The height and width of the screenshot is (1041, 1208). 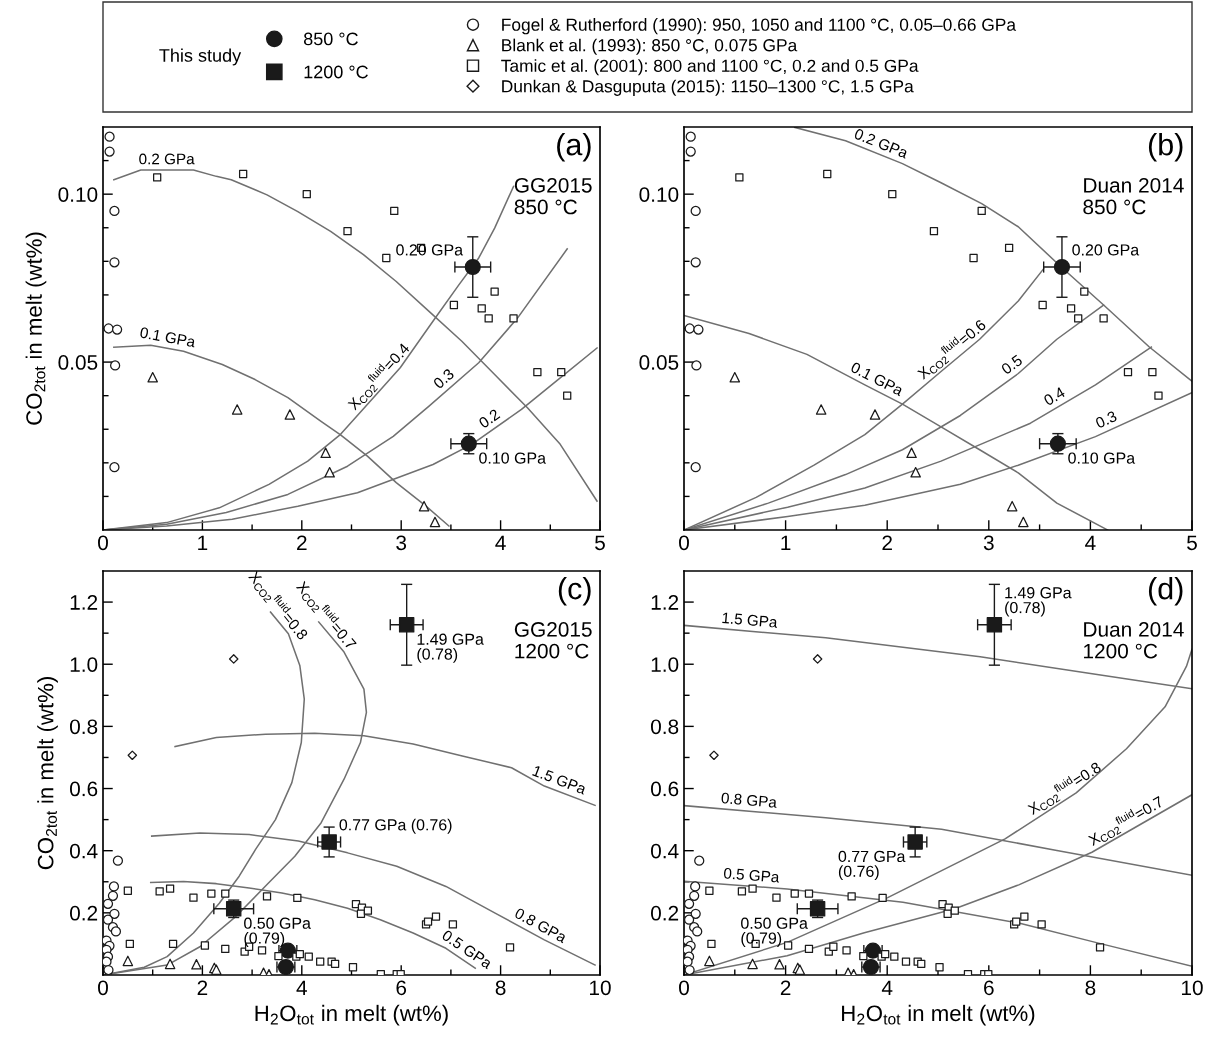 What do you see at coordinates (1165, 147) in the screenshot?
I see `annotation: (b)` at bounding box center [1165, 147].